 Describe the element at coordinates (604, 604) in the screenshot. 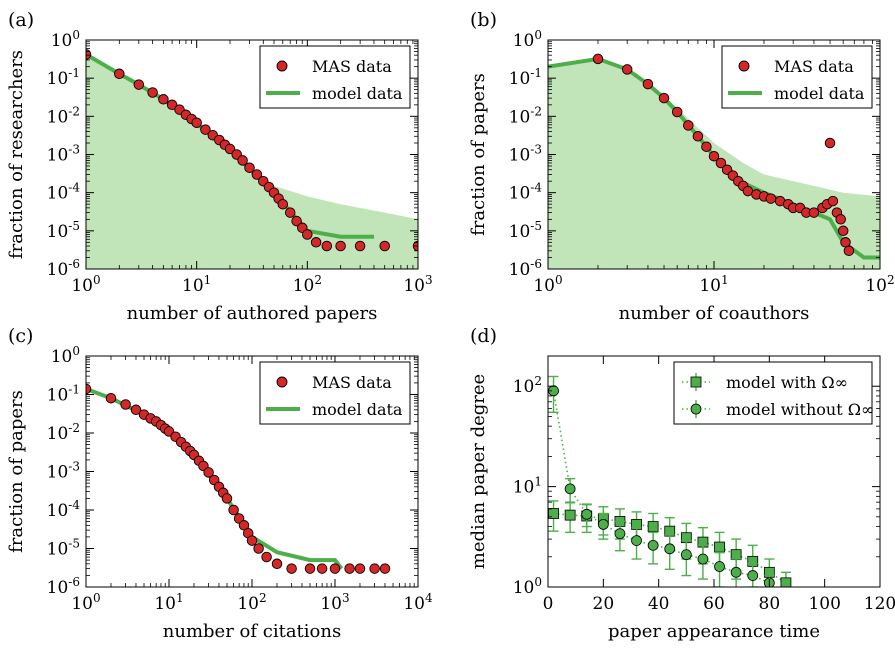

I see `x-tick-label: 20` at that location.